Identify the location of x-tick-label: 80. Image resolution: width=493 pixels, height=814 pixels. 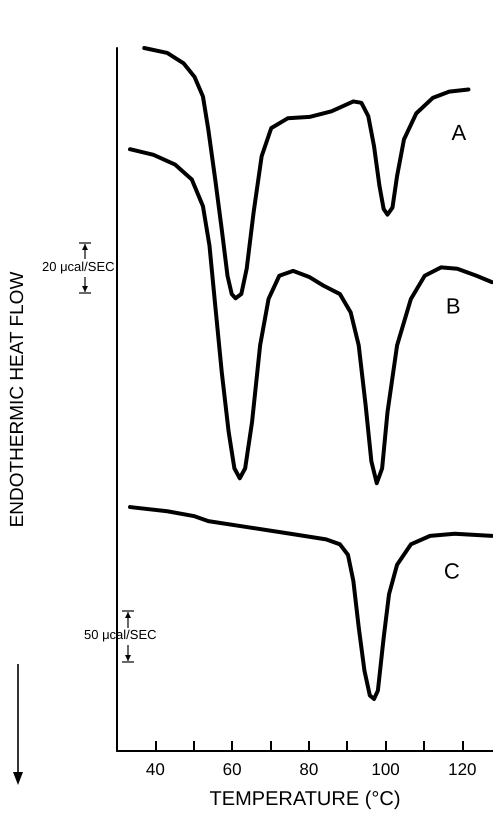
(308, 769).